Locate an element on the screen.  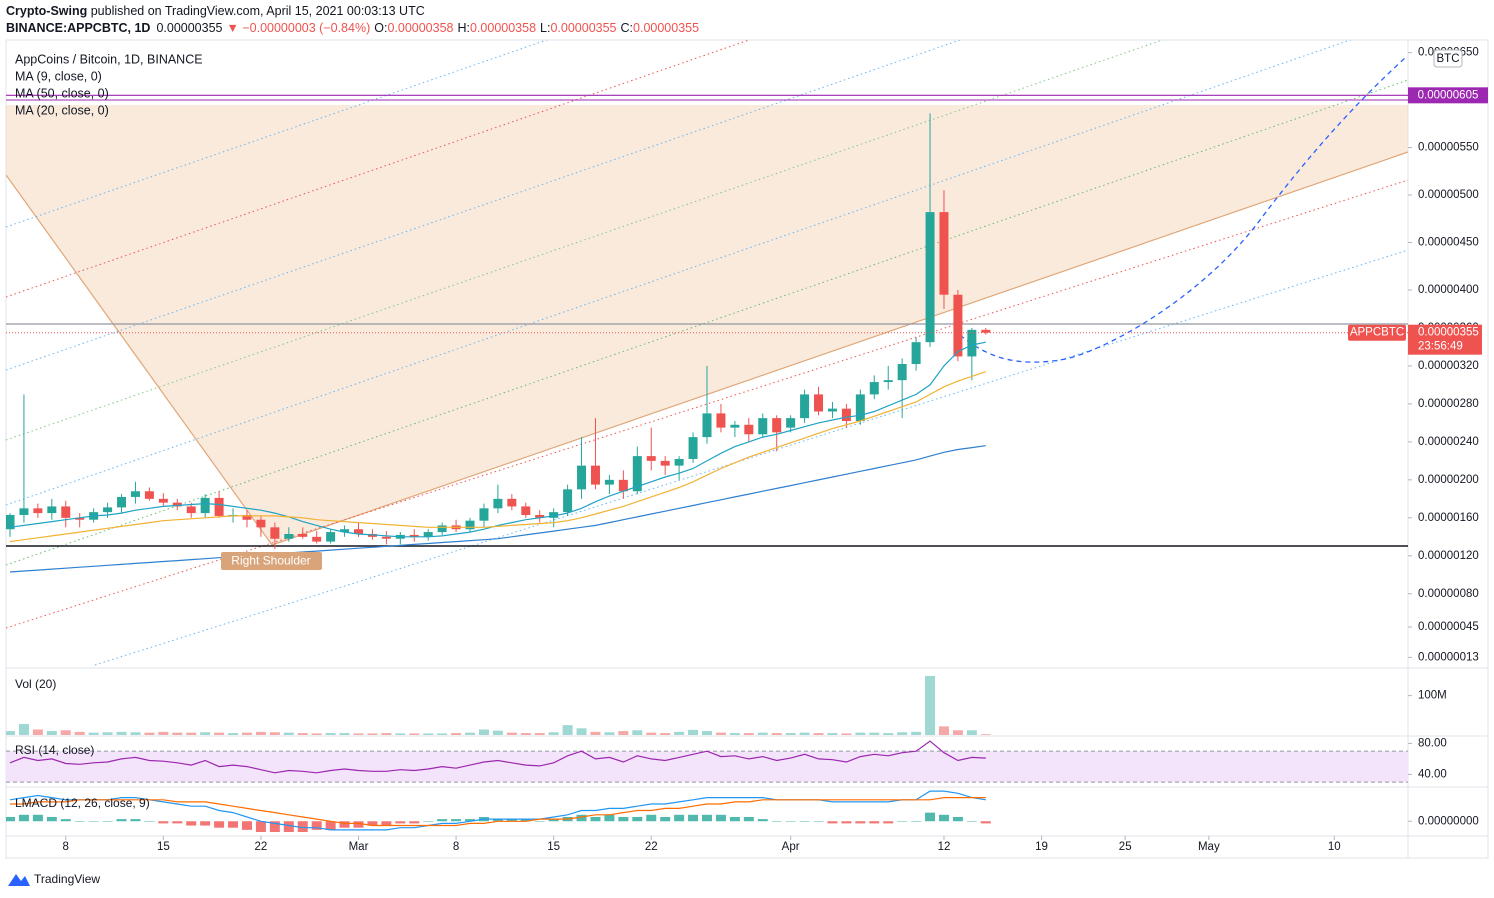
y-tick-label: 0.00000500 is located at coordinates (1448, 195).